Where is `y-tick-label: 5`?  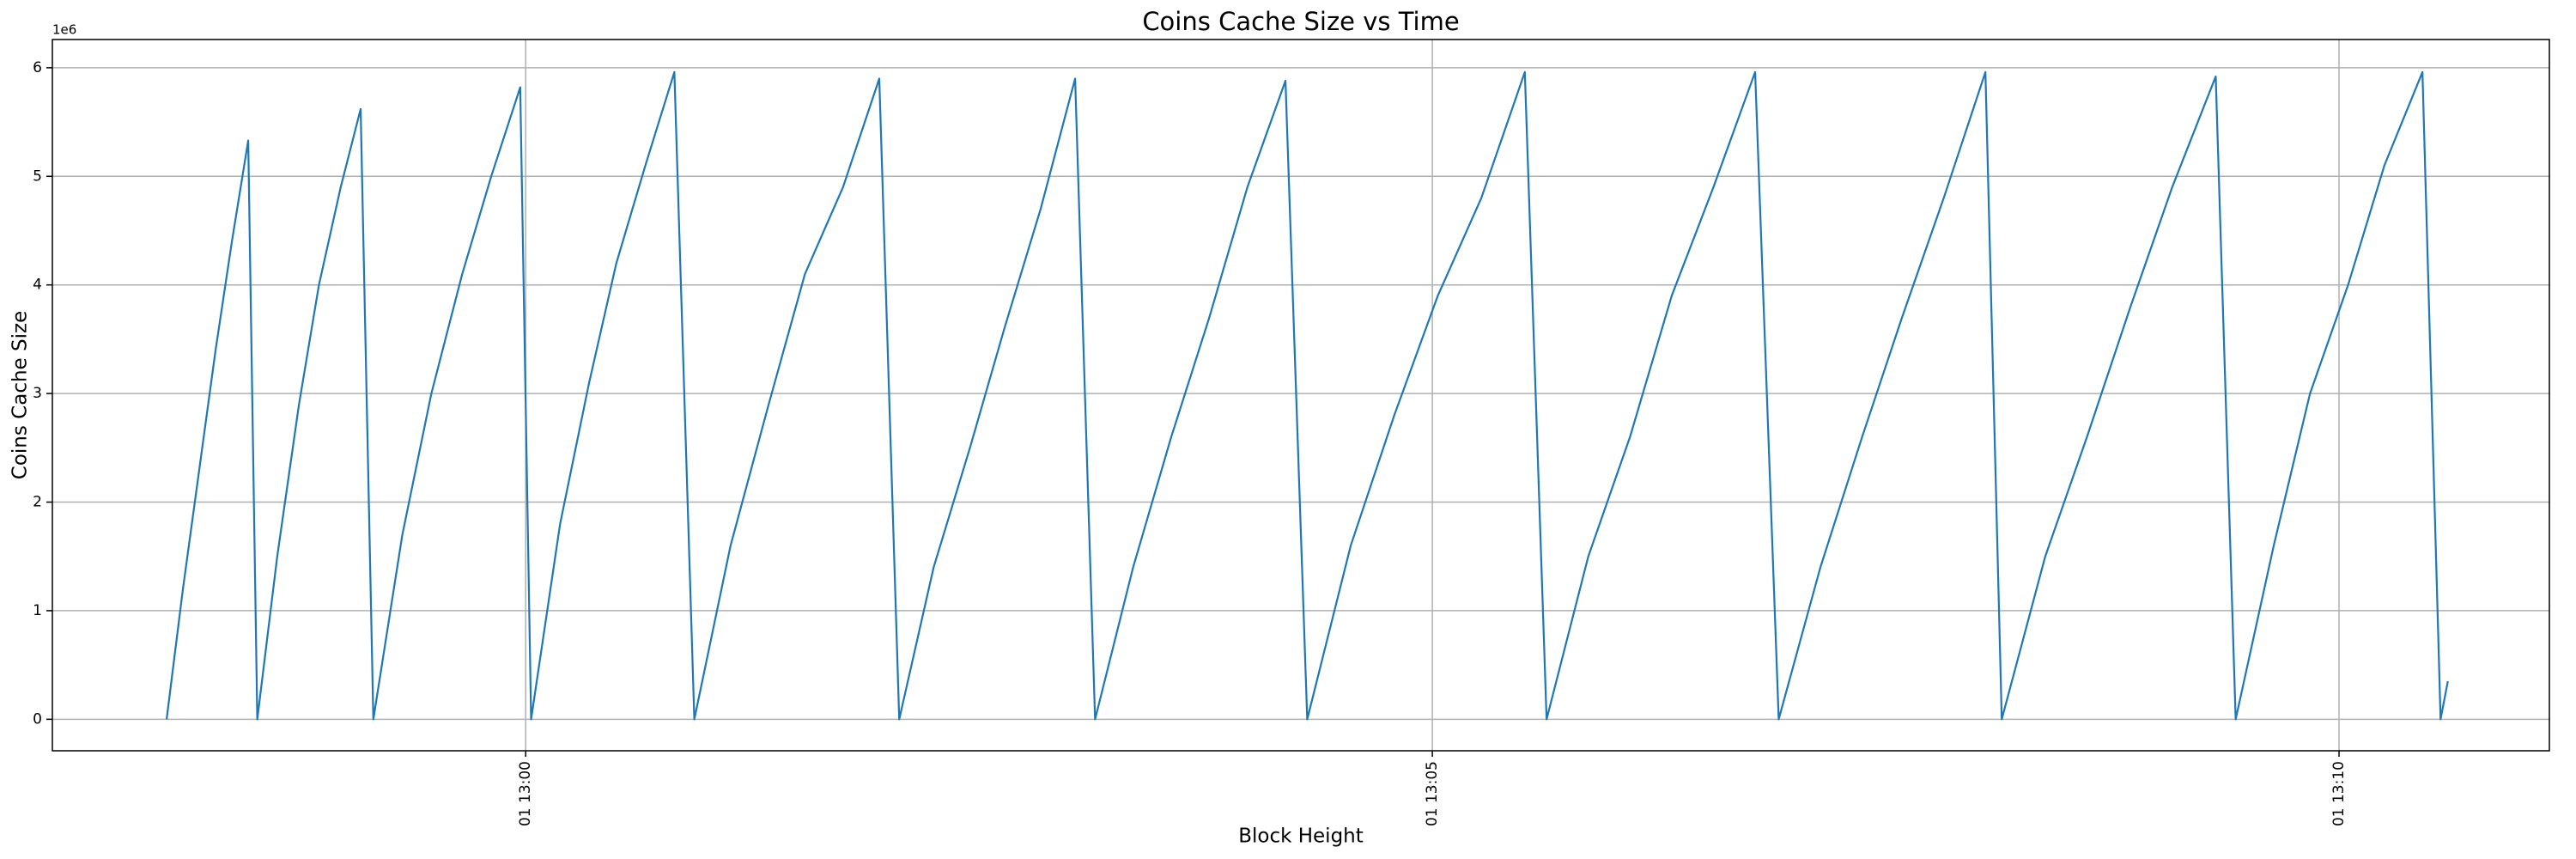 y-tick-label: 5 is located at coordinates (37, 177).